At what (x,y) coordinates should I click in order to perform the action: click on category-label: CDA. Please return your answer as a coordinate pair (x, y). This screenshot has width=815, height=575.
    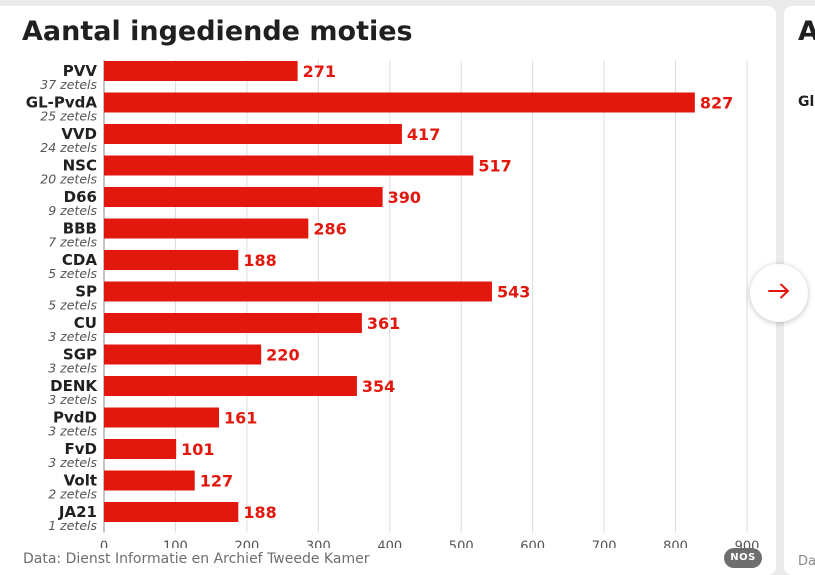
    Looking at the image, I should click on (79, 260).